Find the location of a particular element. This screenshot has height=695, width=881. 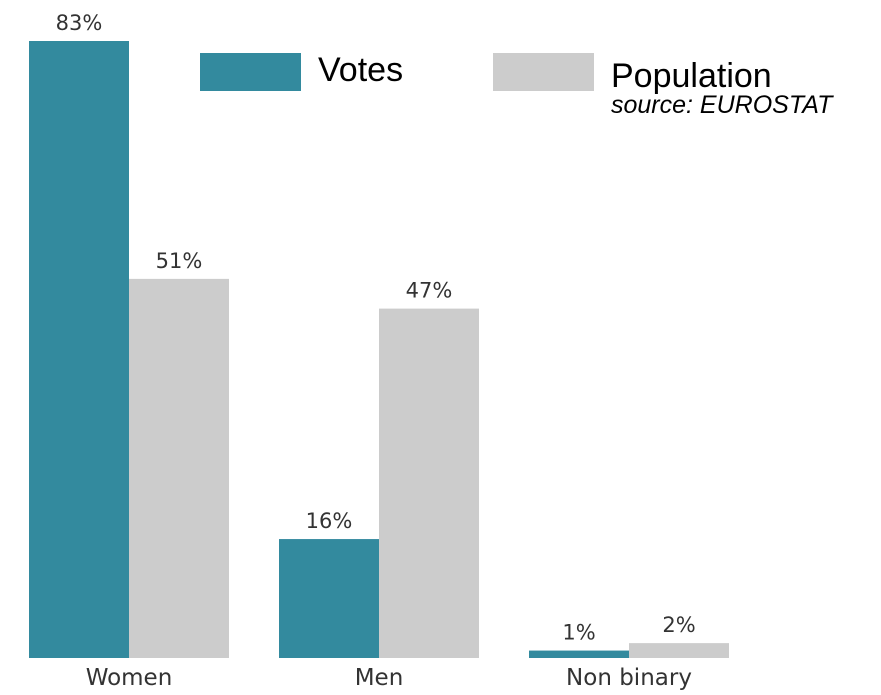

source-annotation: source: EUROSTAT is located at coordinates (722, 105).